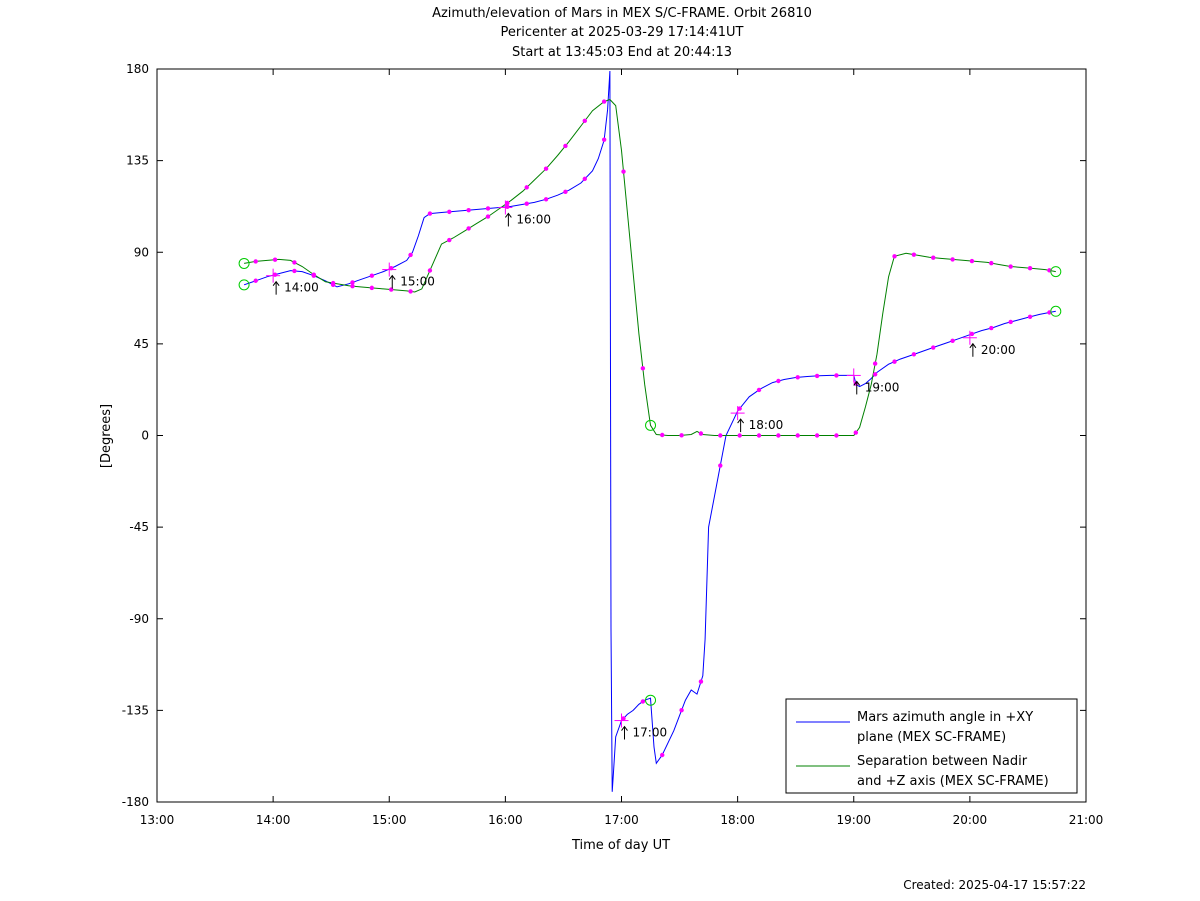  What do you see at coordinates (970, 820) in the screenshot?
I see `x-tick-label: 20:00` at bounding box center [970, 820].